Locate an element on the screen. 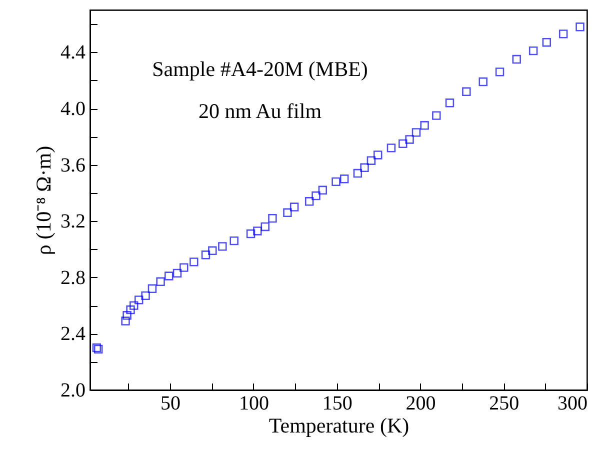 This screenshot has width=595, height=455. annotation: 20 nm Au film is located at coordinates (260, 111).